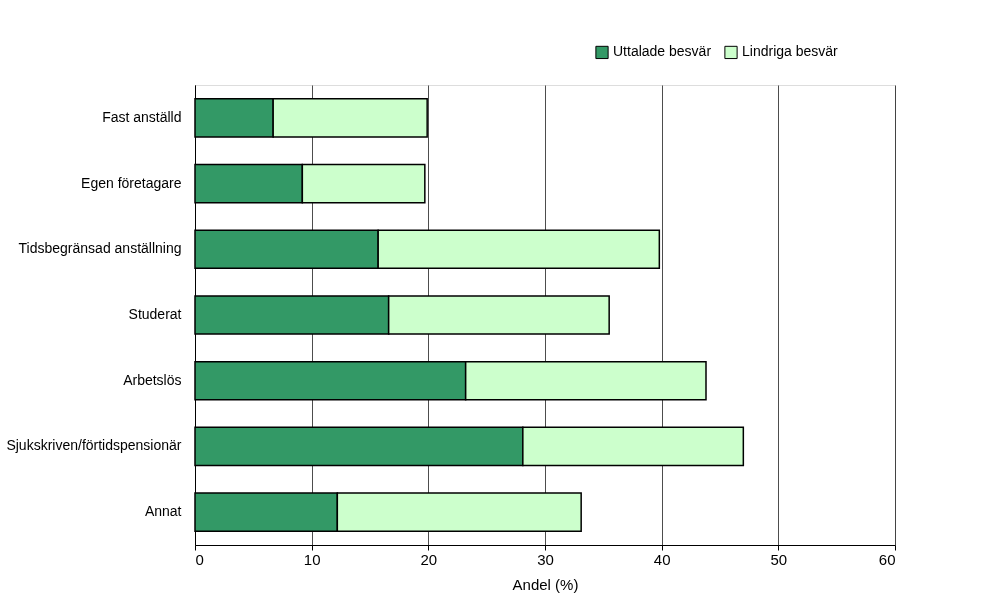 This screenshot has height=608, width=1002. What do you see at coordinates (429, 559) in the screenshot?
I see `x-tick-label: 20` at bounding box center [429, 559].